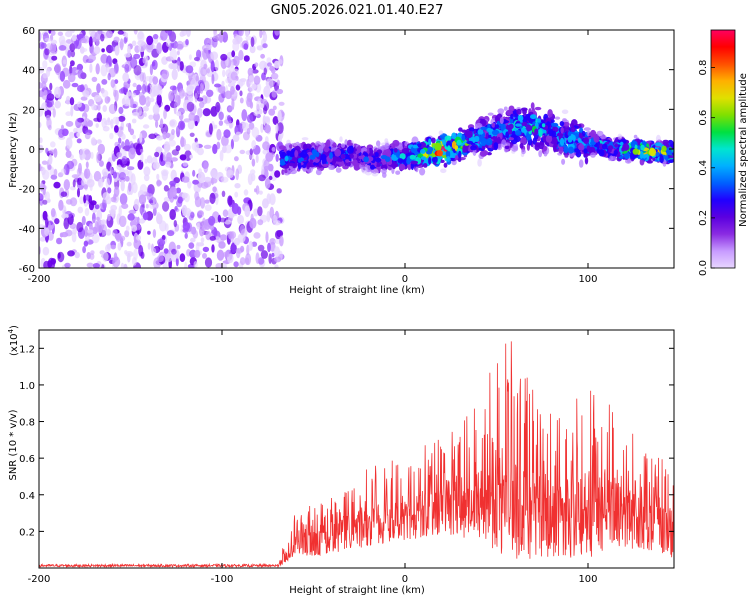 Image resolution: width=750 pixels, height=600 pixels. Describe the element at coordinates (703, 168) in the screenshot. I see `colorbar-tick-label: 0.4` at that location.